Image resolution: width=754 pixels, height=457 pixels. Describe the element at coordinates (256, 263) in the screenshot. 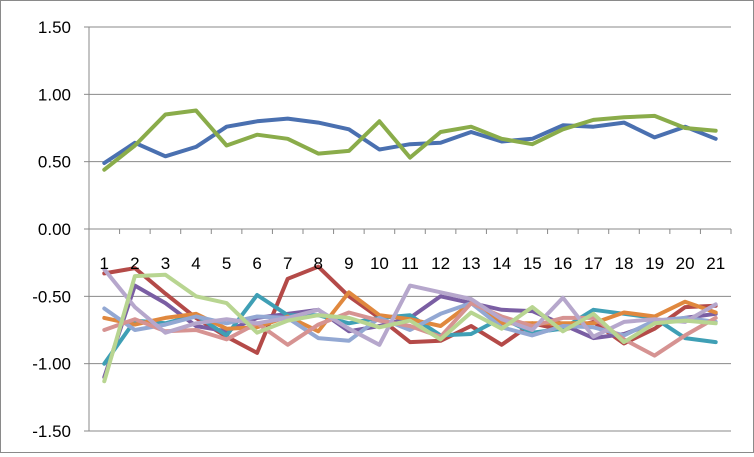

I see `x-tick-label: 6` at that location.